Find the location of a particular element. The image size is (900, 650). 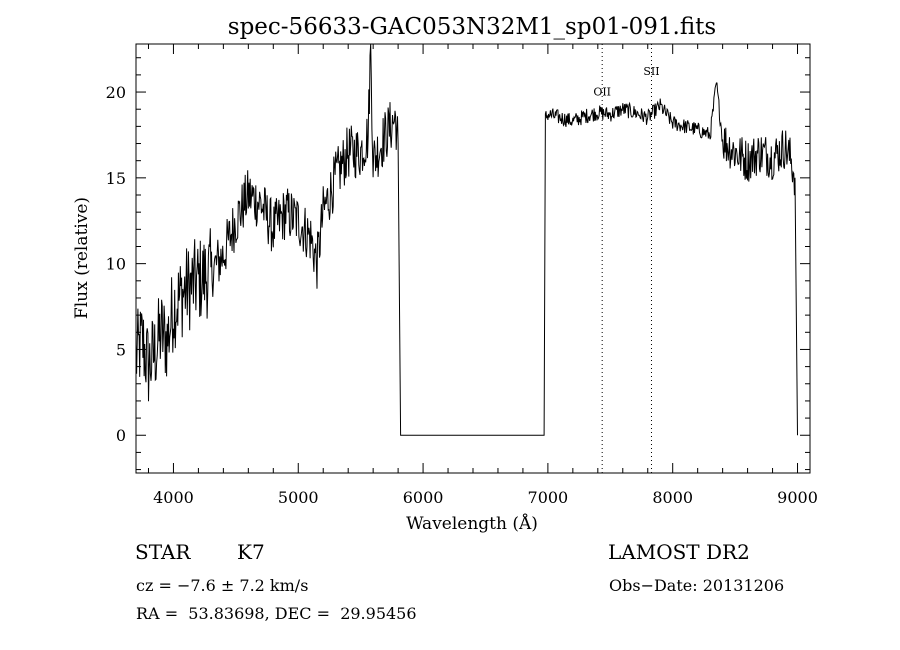

y-tick-label: 10 is located at coordinates (116, 264).